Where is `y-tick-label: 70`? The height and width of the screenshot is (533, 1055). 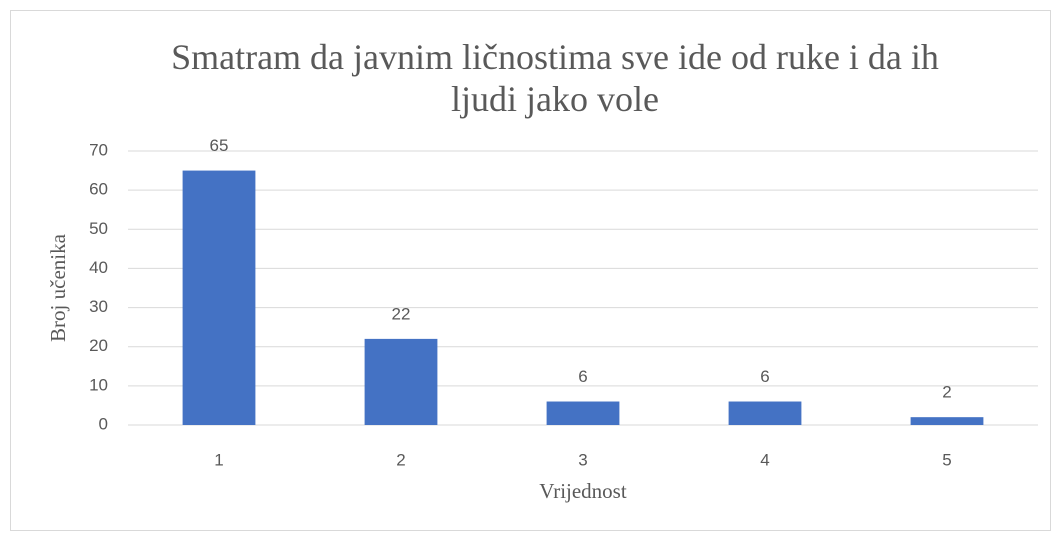
y-tick-label: 70 is located at coordinates (98, 149).